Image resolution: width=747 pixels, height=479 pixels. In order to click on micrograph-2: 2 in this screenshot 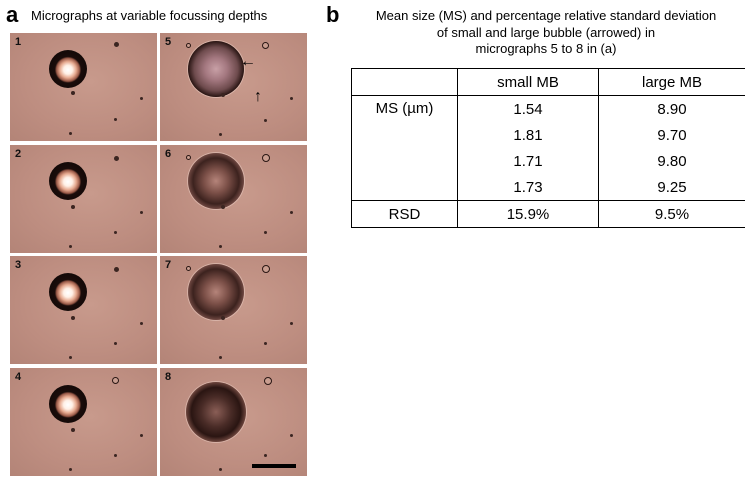, I will do `click(83, 199)`.